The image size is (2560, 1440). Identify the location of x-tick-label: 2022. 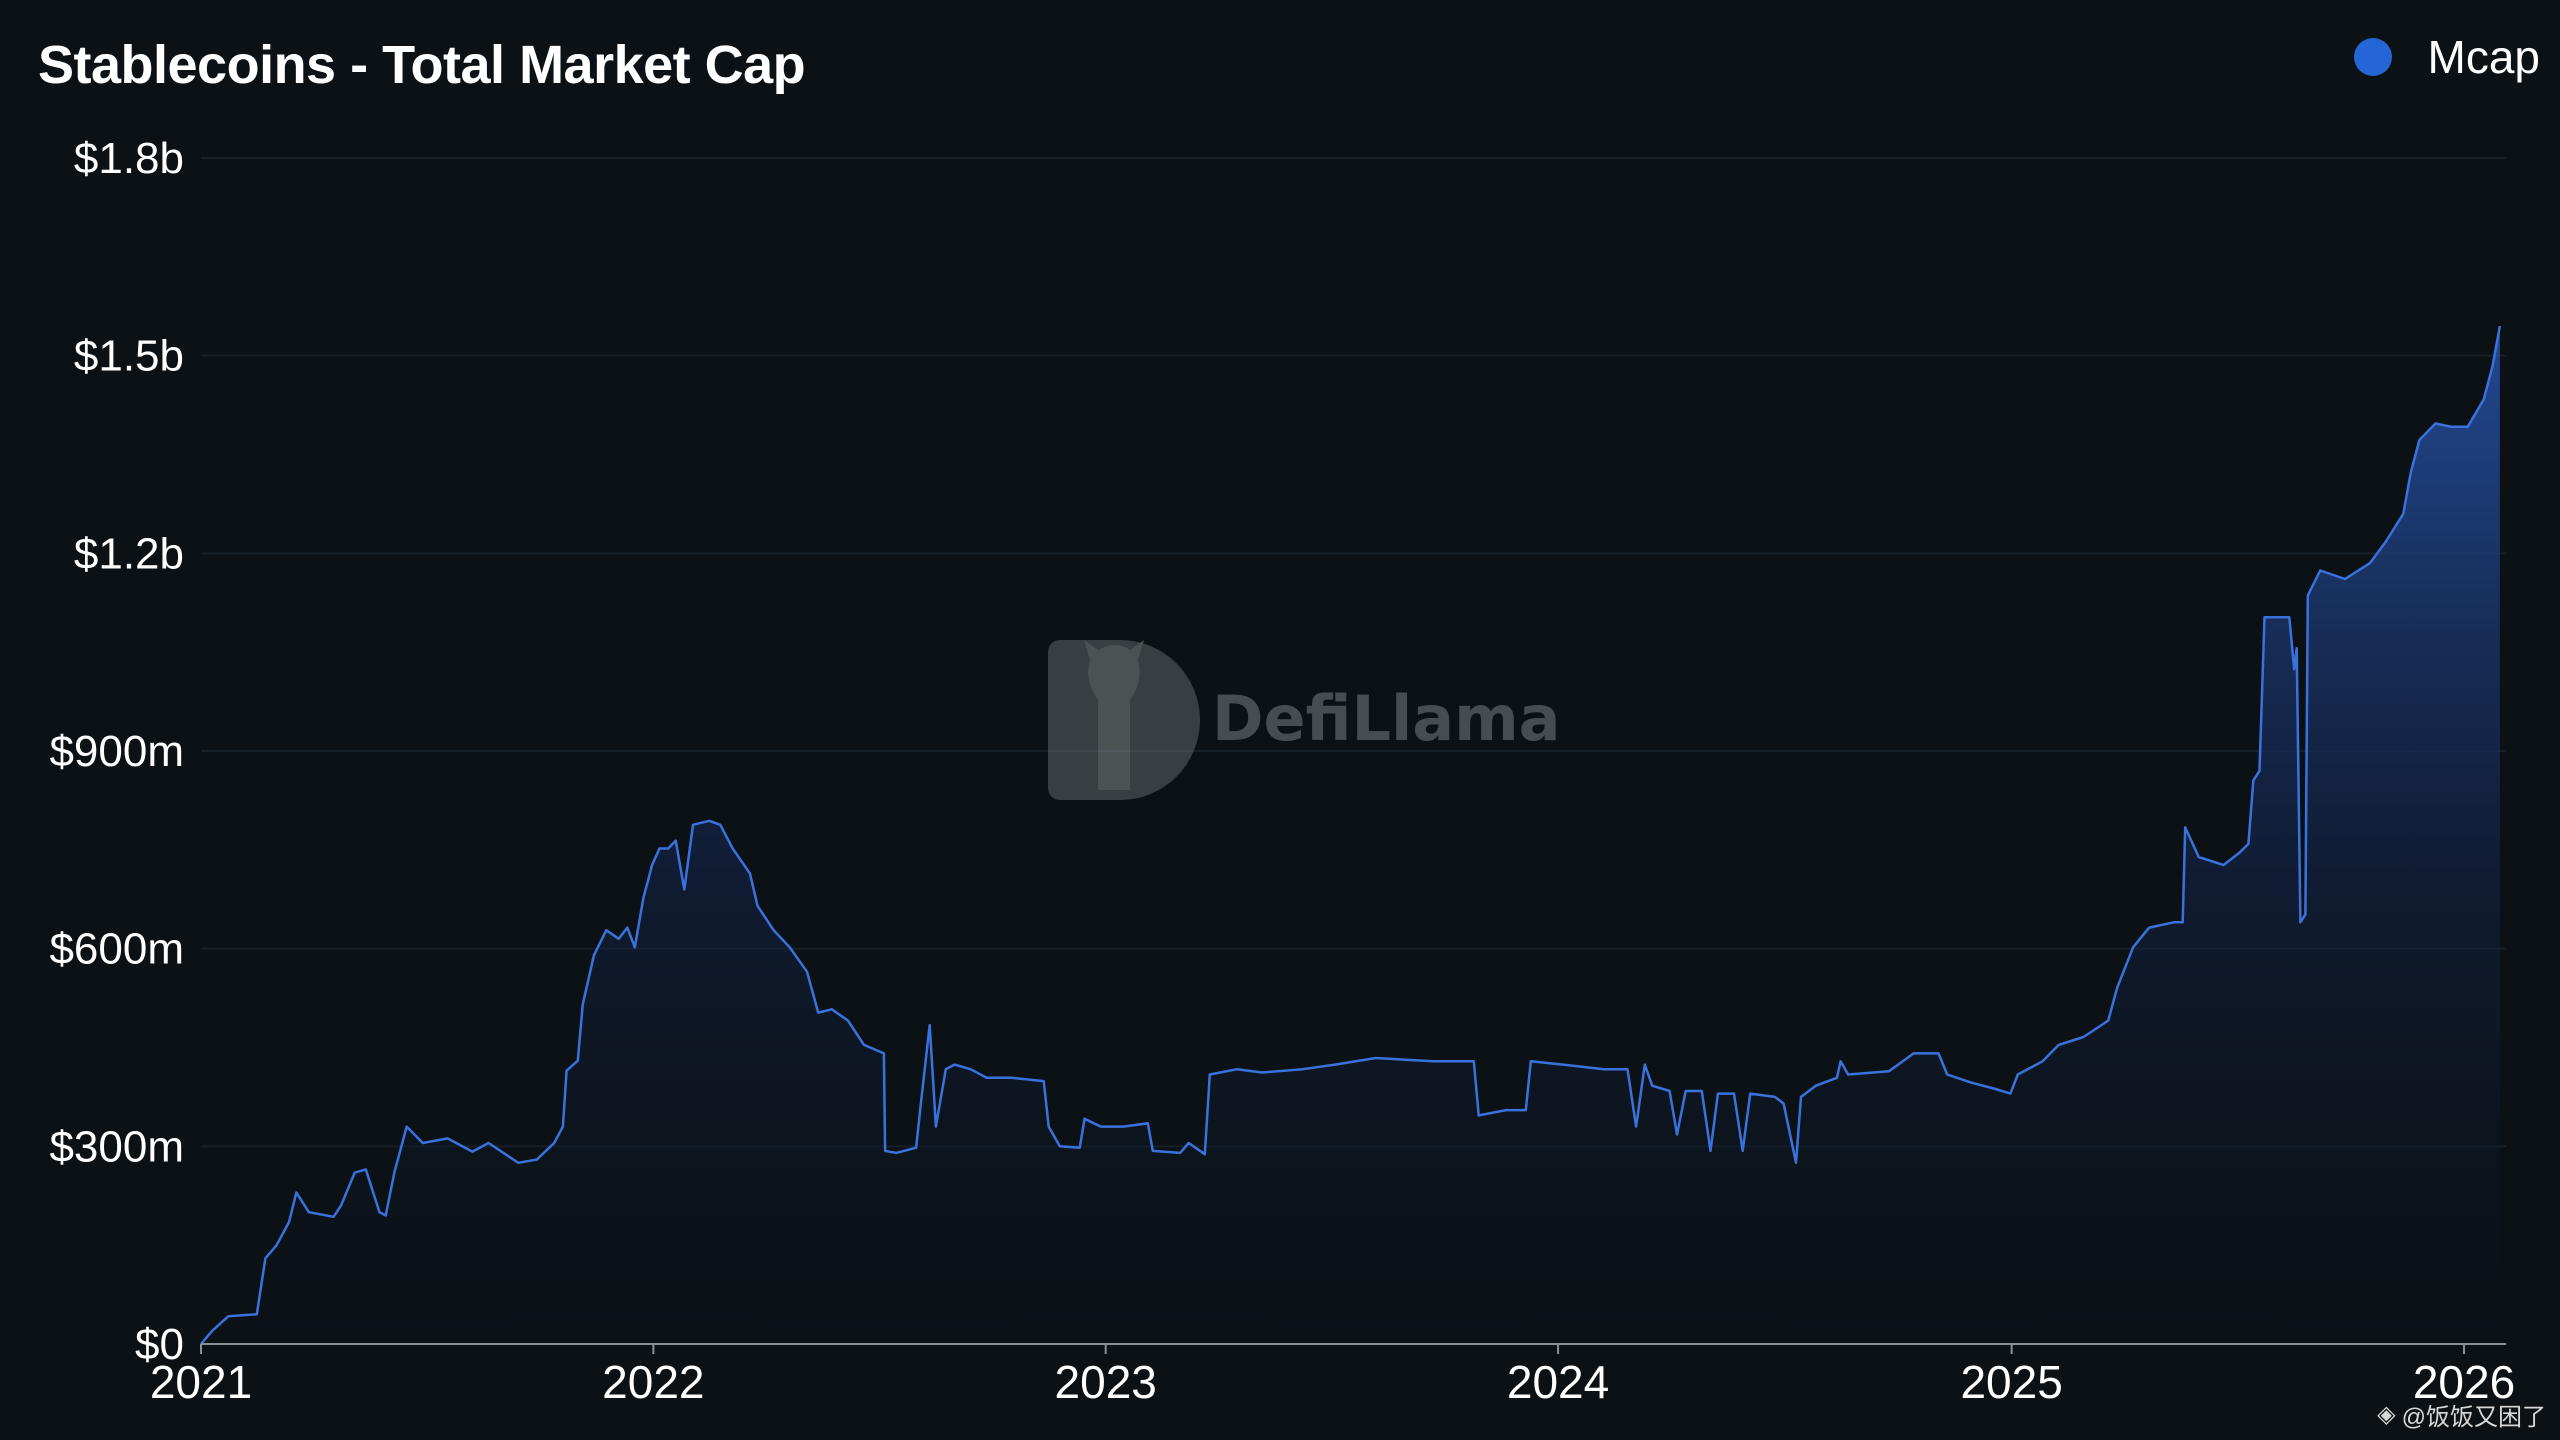
(653, 1382).